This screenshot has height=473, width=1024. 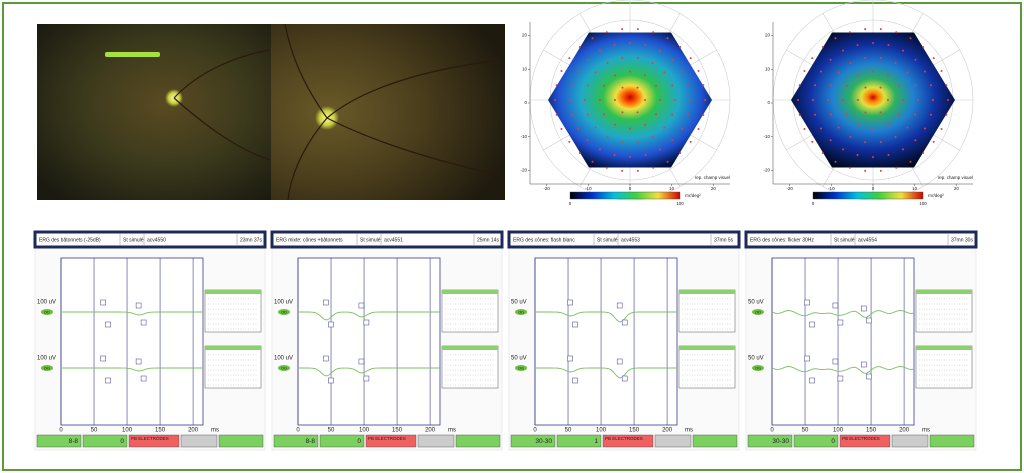 What do you see at coordinates (838, 431) in the screenshot?
I see `x-tick-label: 100` at bounding box center [838, 431].